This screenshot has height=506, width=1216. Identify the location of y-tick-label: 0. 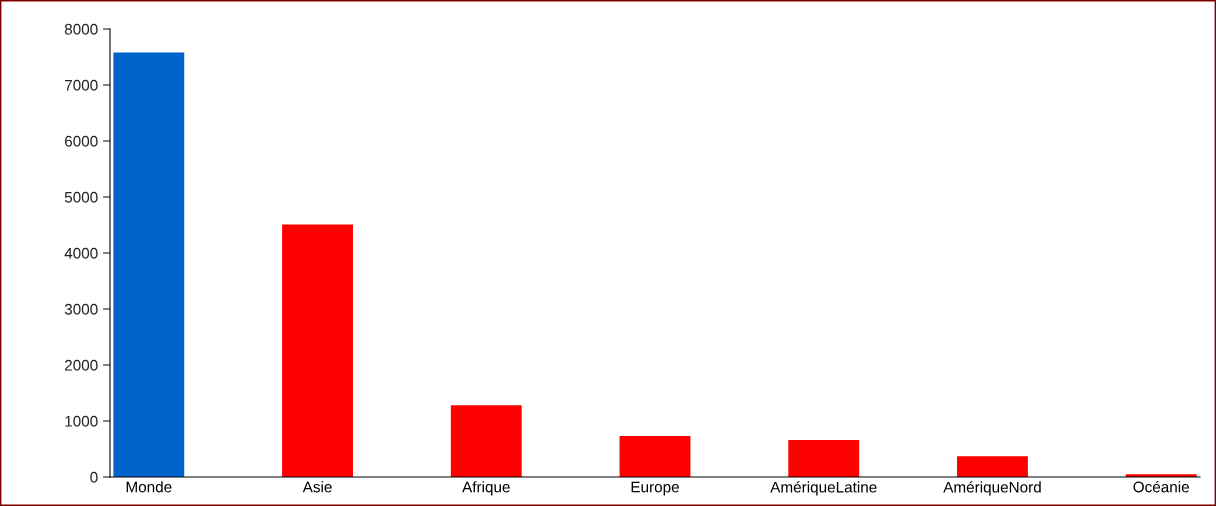
(94, 477).